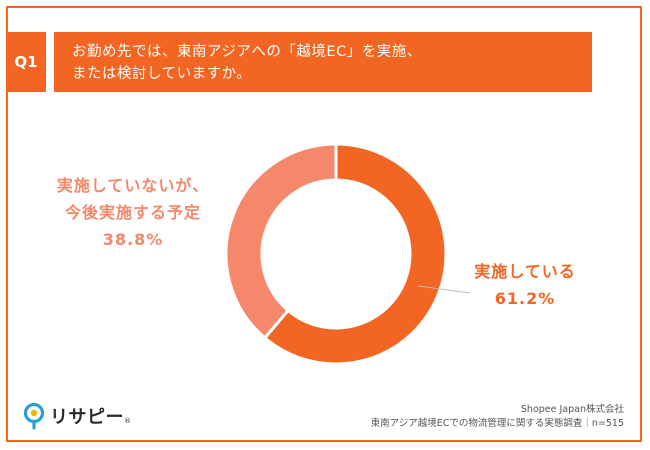 Image resolution: width=650 pixels, height=450 pixels. Describe the element at coordinates (133, 185) in the screenshot. I see `label-planned-line1: 実施していないが、` at that location.